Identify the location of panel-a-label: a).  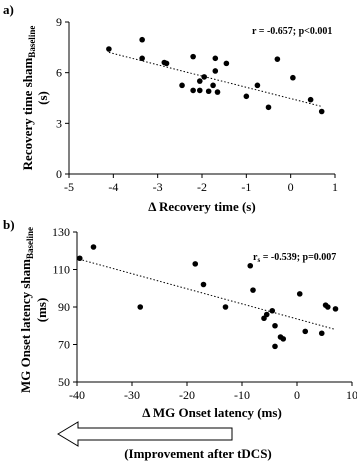
(8, 9).